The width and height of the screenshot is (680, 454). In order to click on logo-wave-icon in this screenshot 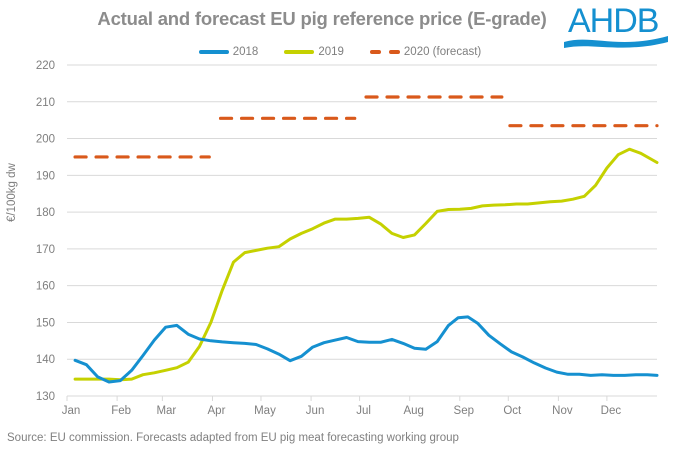, I will do `click(616, 42)`.